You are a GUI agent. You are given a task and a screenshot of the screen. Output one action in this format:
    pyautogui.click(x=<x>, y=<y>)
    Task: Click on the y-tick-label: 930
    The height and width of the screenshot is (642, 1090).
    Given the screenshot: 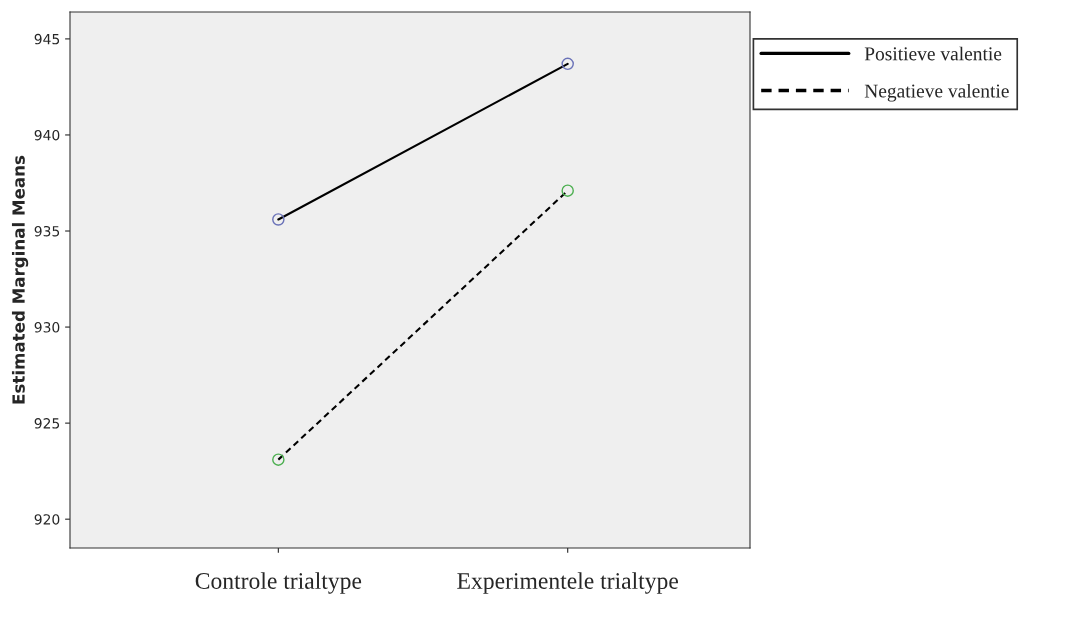 What is the action you would take?
    pyautogui.click(x=47, y=327)
    